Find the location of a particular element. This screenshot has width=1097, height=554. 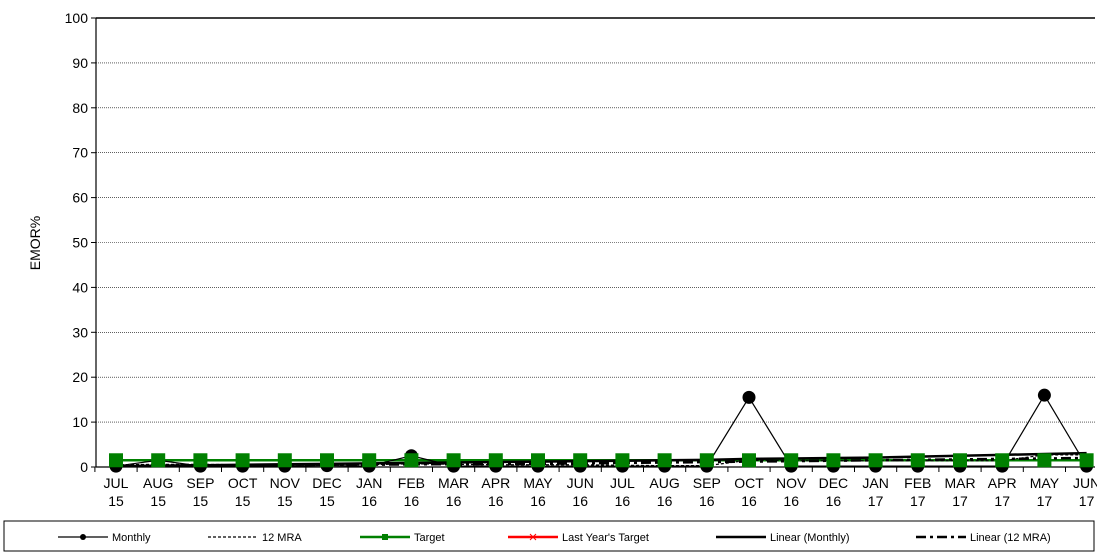

y-tick-label: 20 is located at coordinates (80, 377).